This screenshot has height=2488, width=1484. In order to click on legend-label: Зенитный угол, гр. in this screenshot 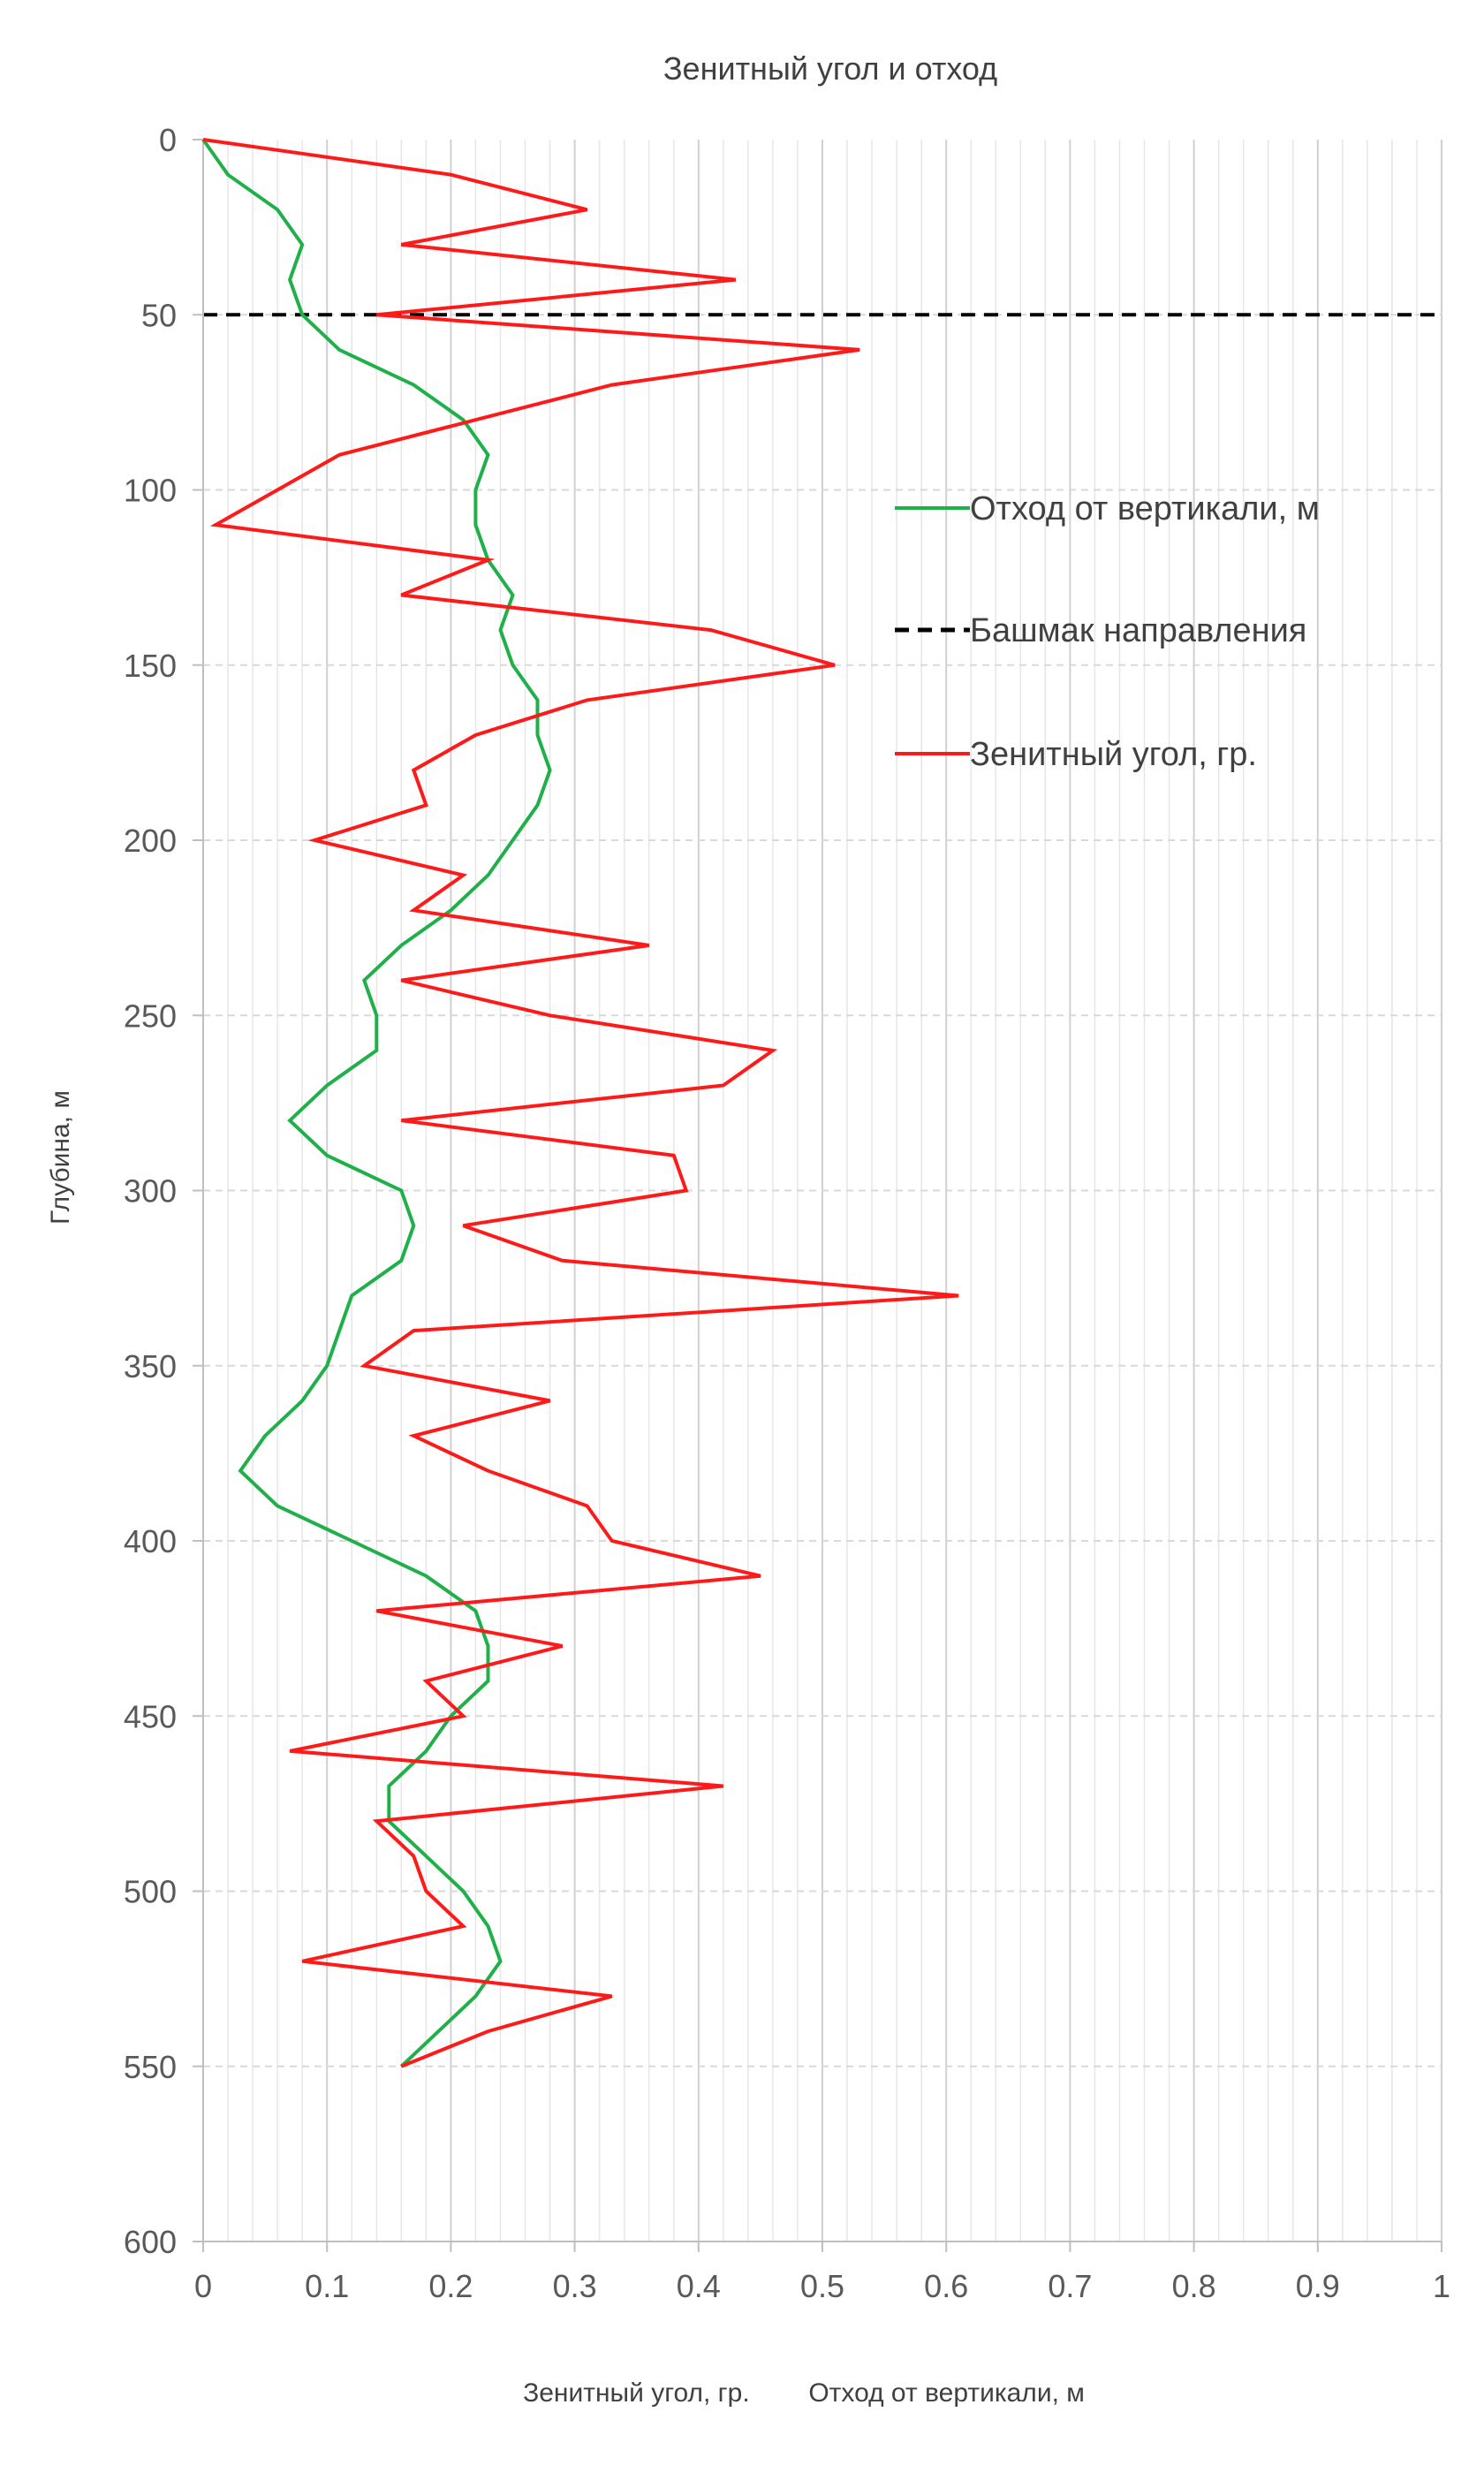, I will do `click(1113, 754)`.